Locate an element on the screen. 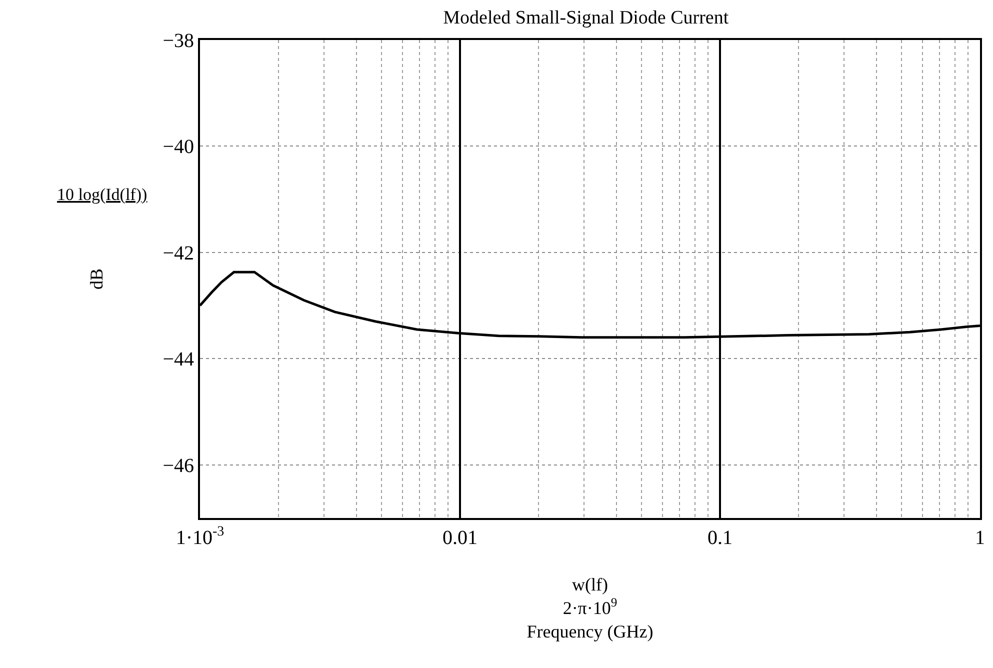 Image resolution: width=993 pixels, height=668 pixels. y-axis-title: dB is located at coordinates (96, 279).